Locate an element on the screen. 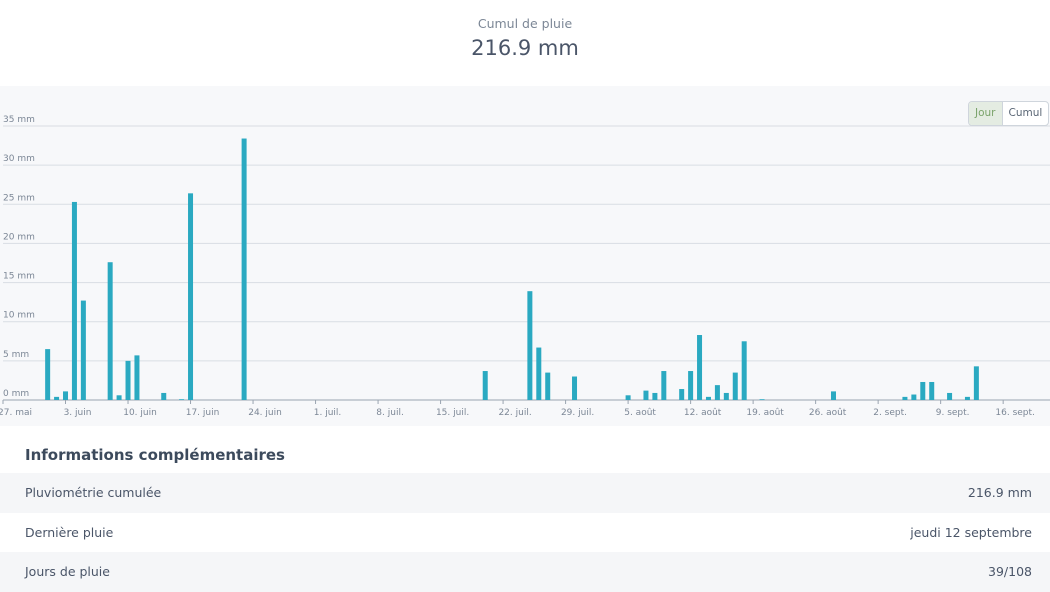  jour-button: Jour is located at coordinates (986, 113).